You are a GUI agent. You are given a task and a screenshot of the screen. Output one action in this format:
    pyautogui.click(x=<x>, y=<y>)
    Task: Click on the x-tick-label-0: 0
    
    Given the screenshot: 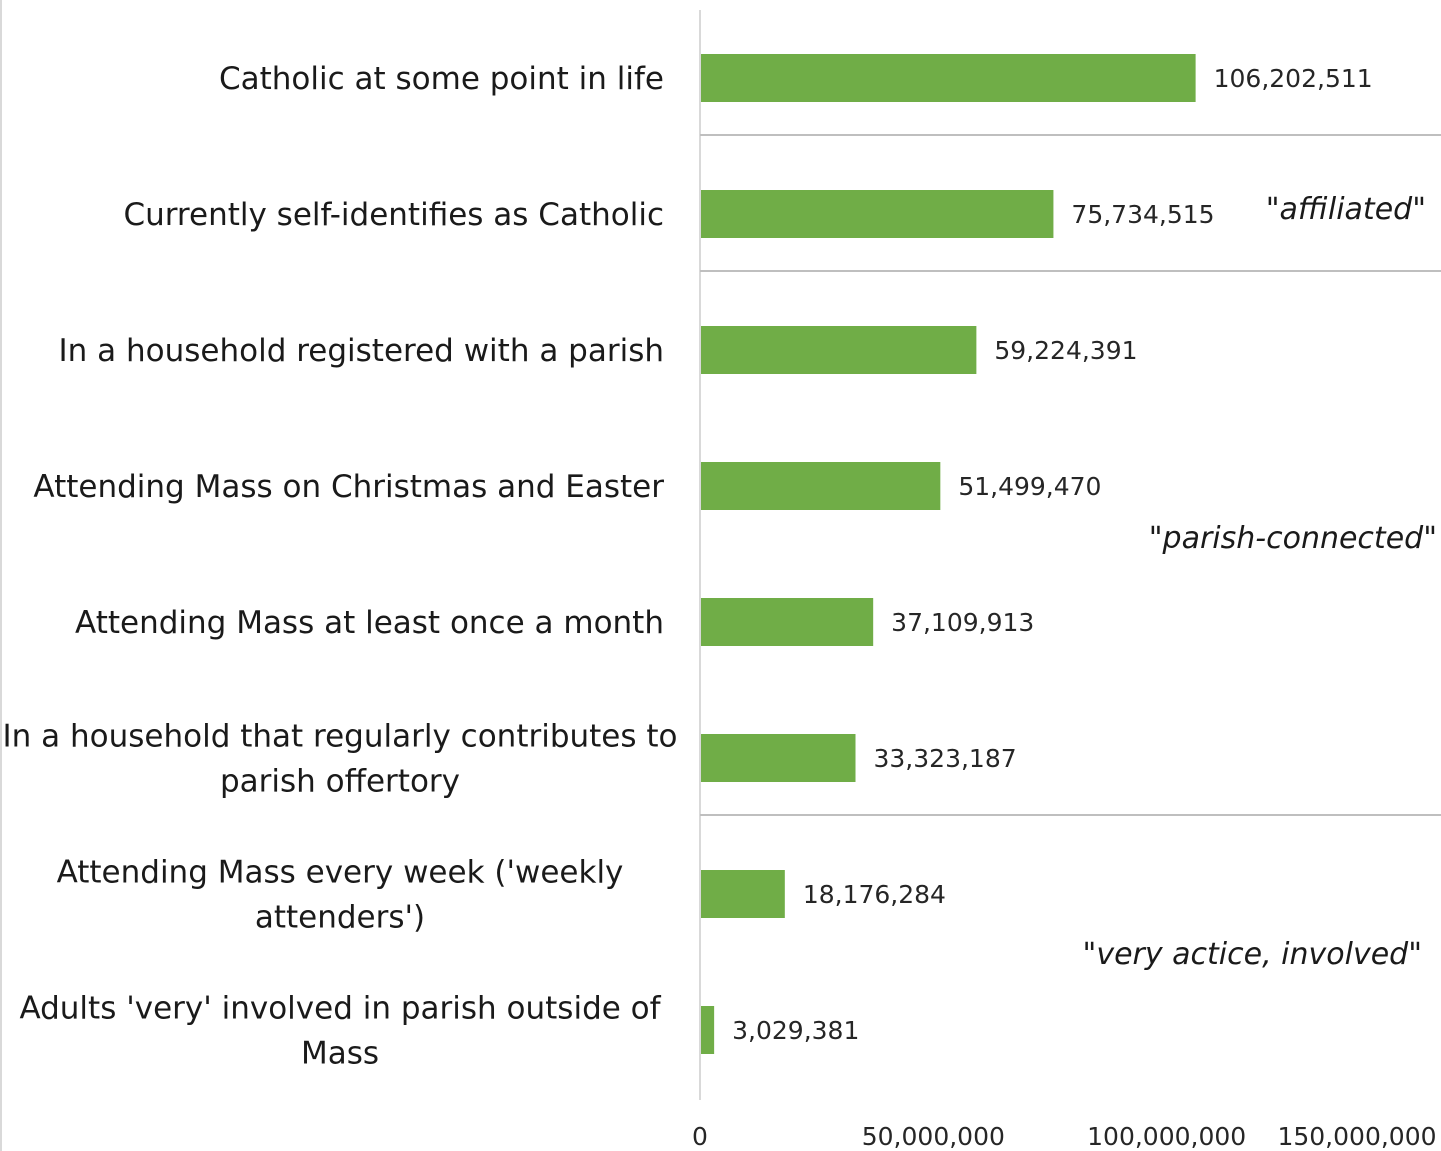 What is the action you would take?
    pyautogui.click(x=700, y=1136)
    